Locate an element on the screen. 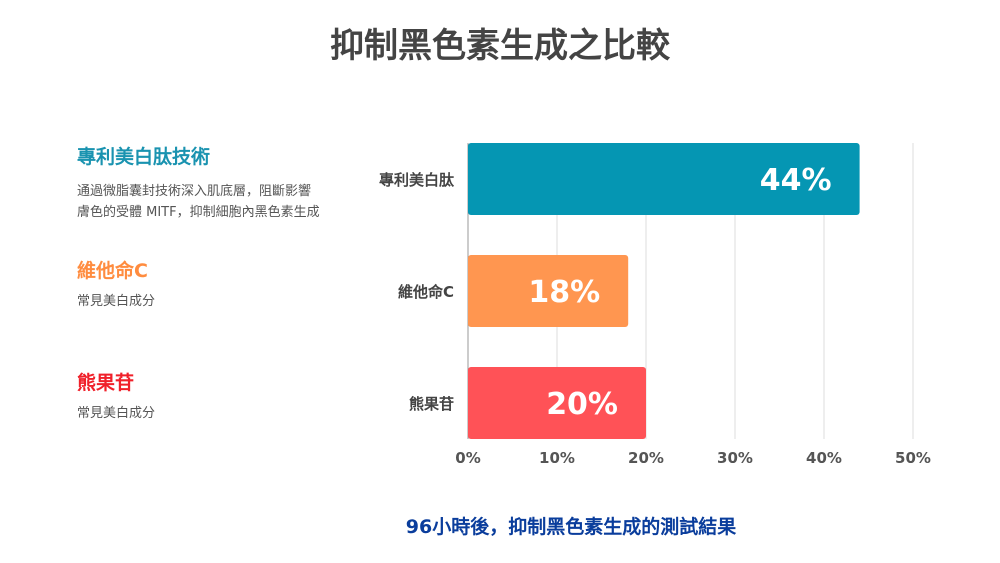 The image size is (1000, 563). bar-value-label: 20% is located at coordinates (582, 404).